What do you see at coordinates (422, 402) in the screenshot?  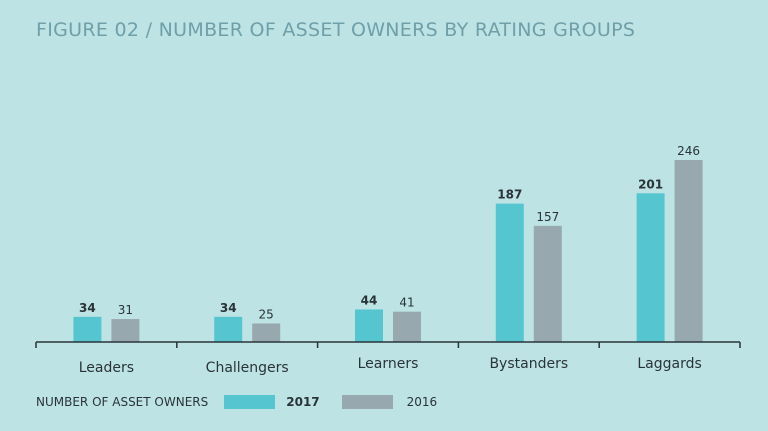 I see `legend-label-2016: 2016` at bounding box center [422, 402].